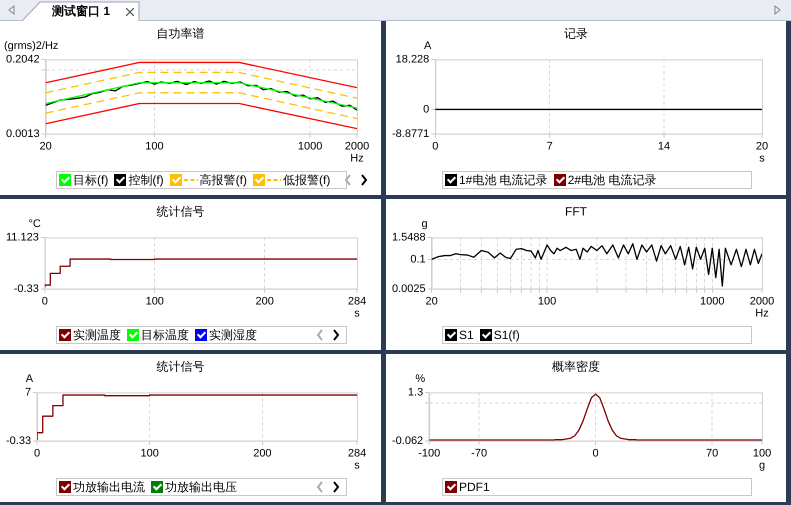  Describe the element at coordinates (23, 134) in the screenshot. I see `y-tick-label: 0.0013` at that location.